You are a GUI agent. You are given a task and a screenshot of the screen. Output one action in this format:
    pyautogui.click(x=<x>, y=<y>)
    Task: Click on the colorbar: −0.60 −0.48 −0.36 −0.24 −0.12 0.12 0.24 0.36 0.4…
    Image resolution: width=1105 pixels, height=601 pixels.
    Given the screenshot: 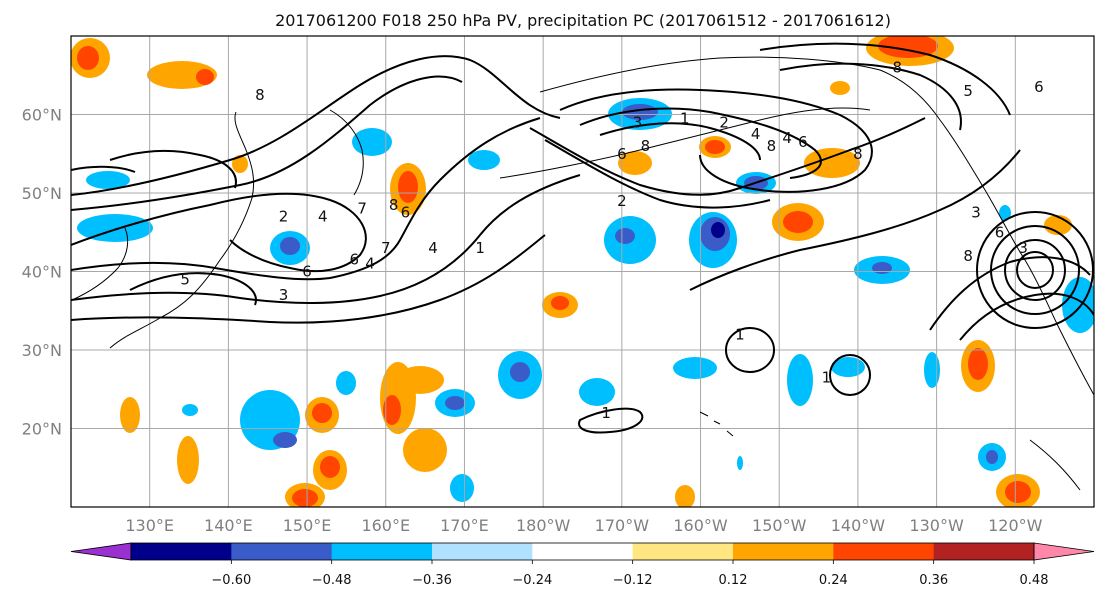 What is the action you would take?
    pyautogui.click(x=582, y=565)
    